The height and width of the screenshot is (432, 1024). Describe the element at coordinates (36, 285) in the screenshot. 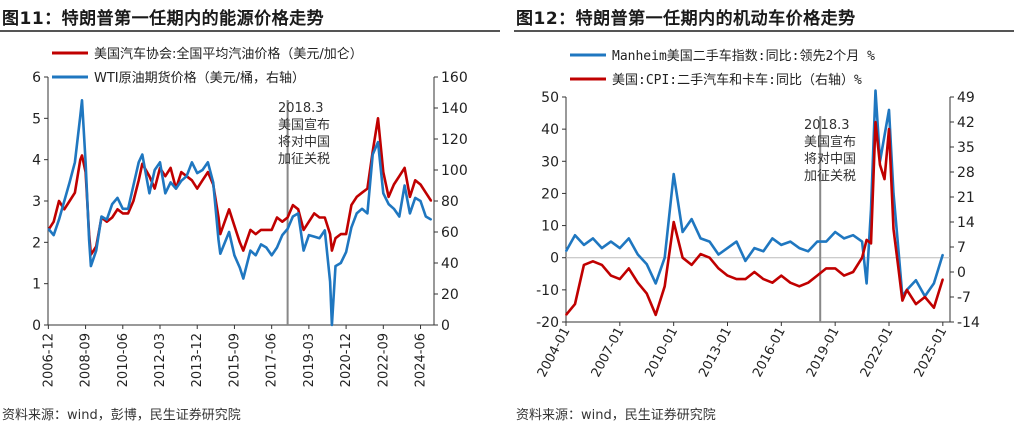

I see `left-tick-label: 1` at that location.